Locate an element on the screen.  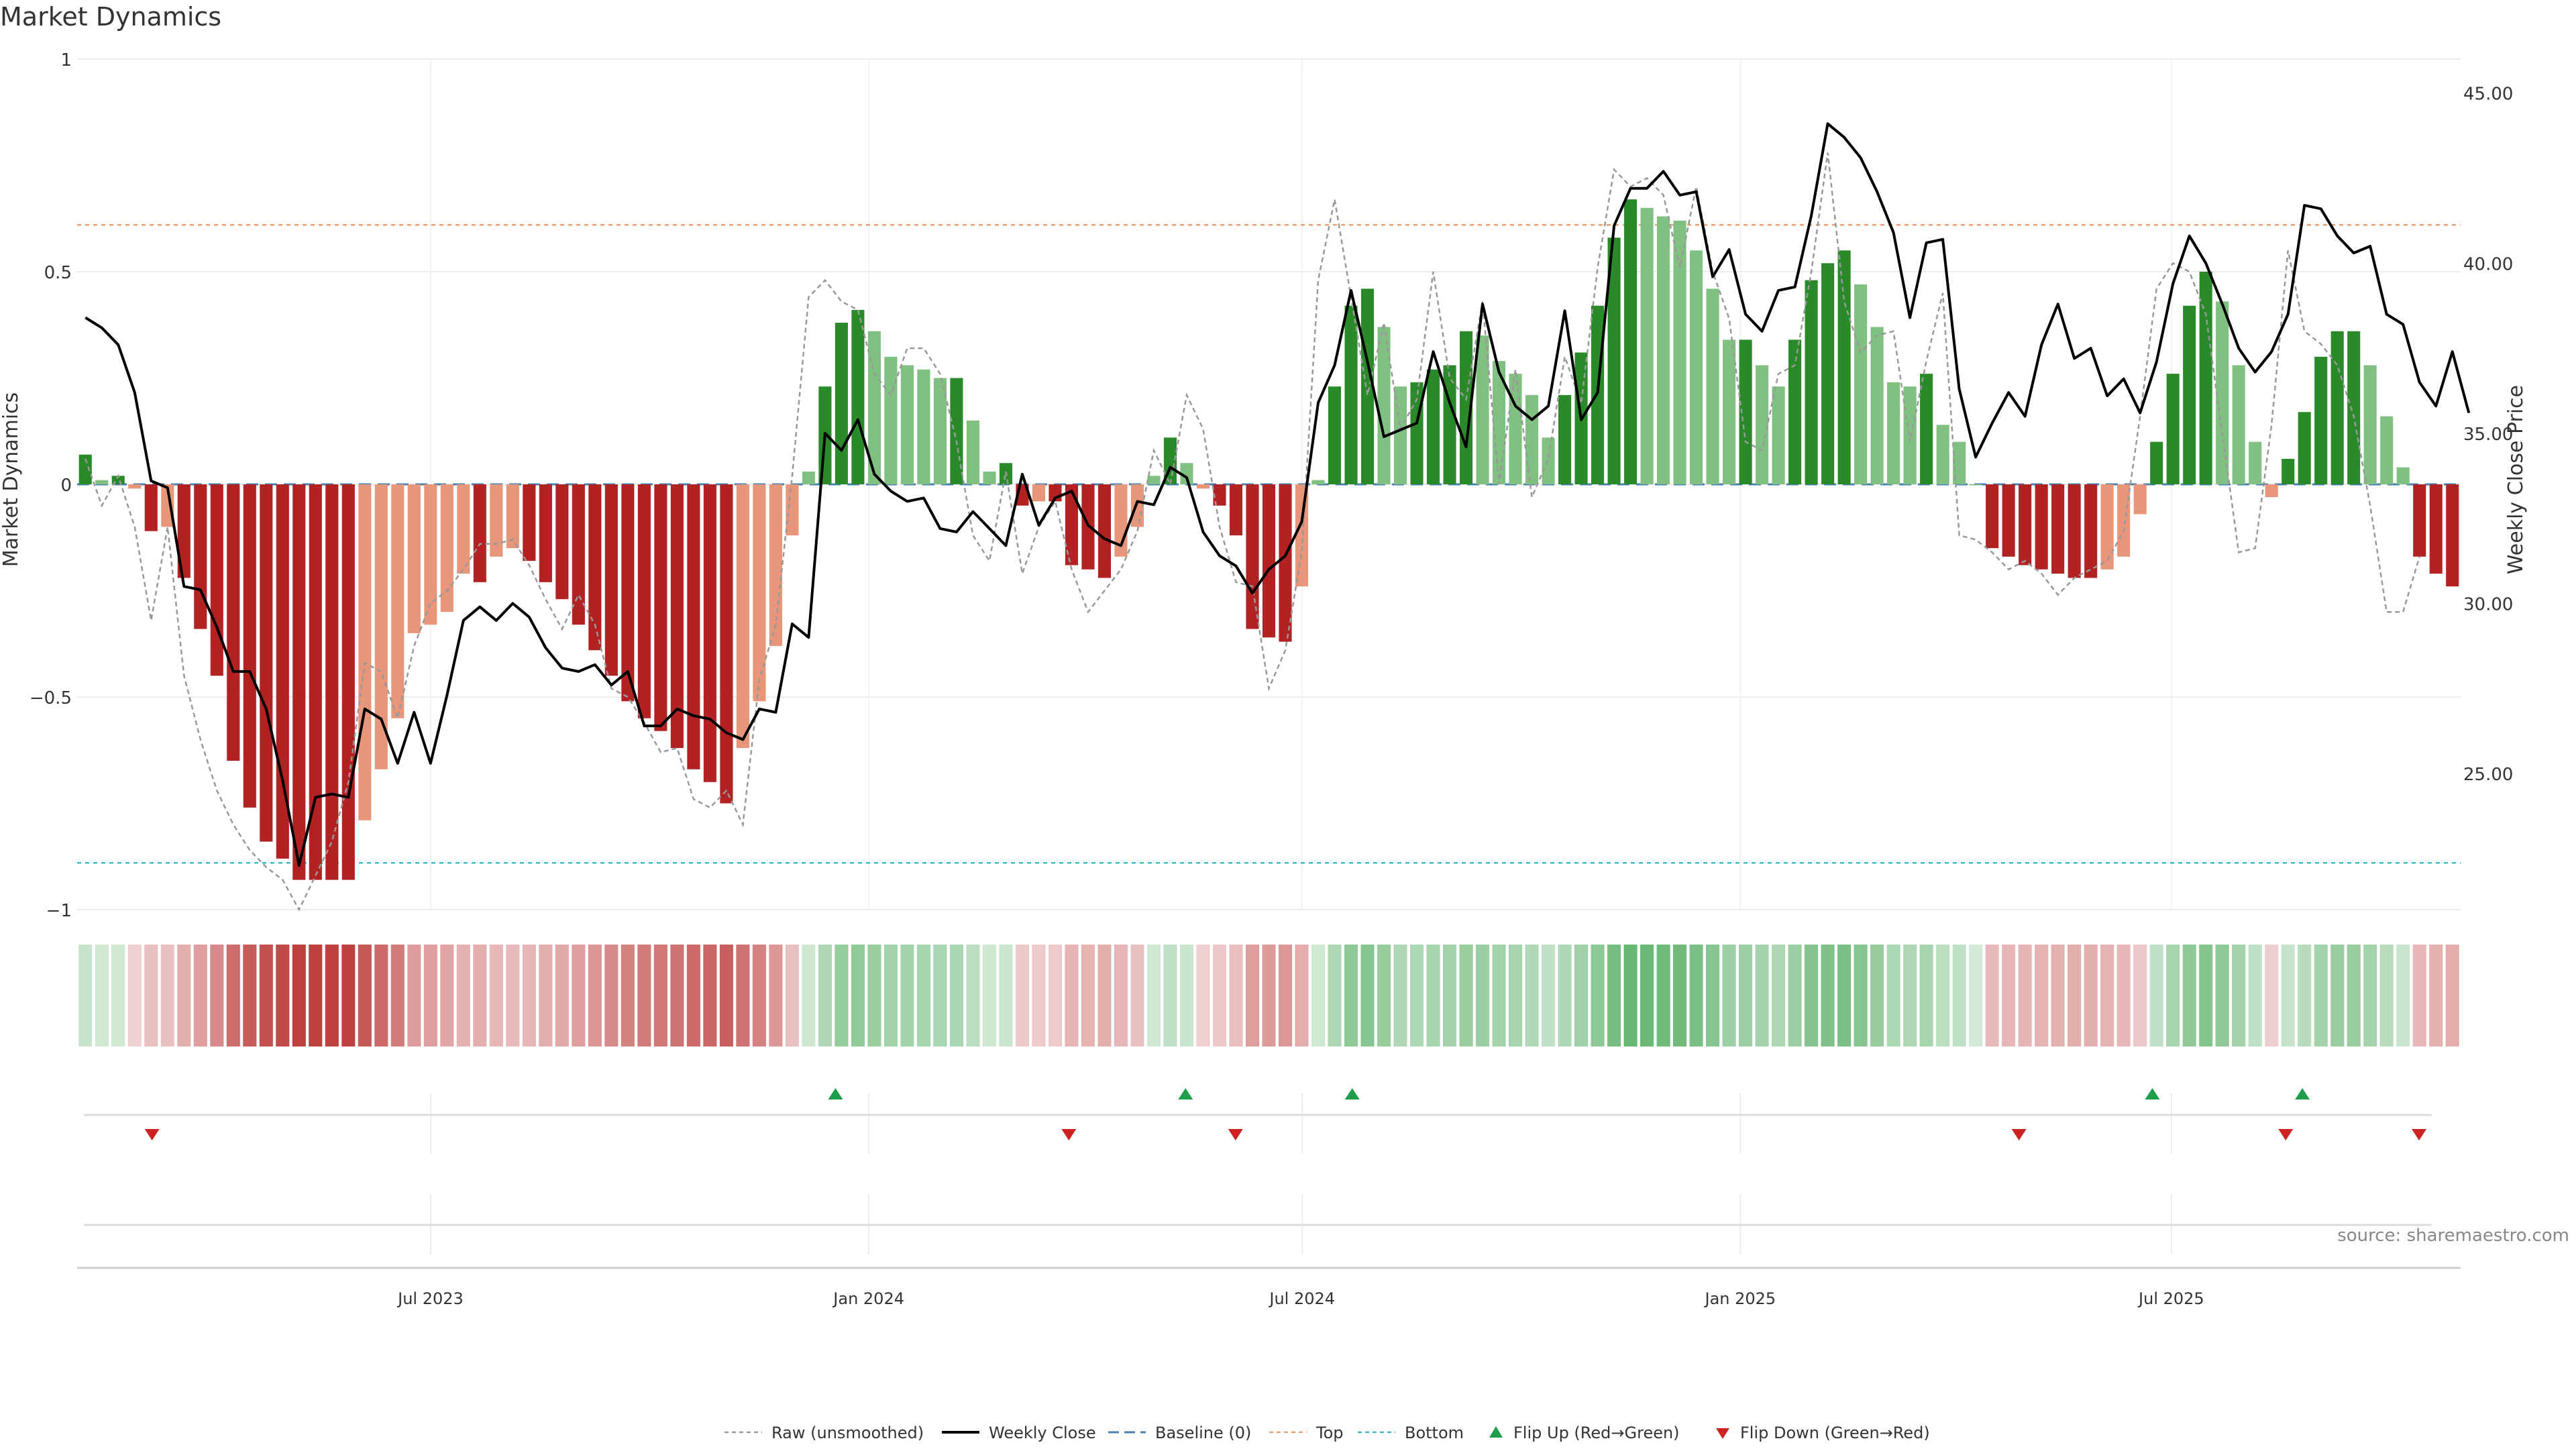
flip-markers is located at coordinates (1269, 1178).